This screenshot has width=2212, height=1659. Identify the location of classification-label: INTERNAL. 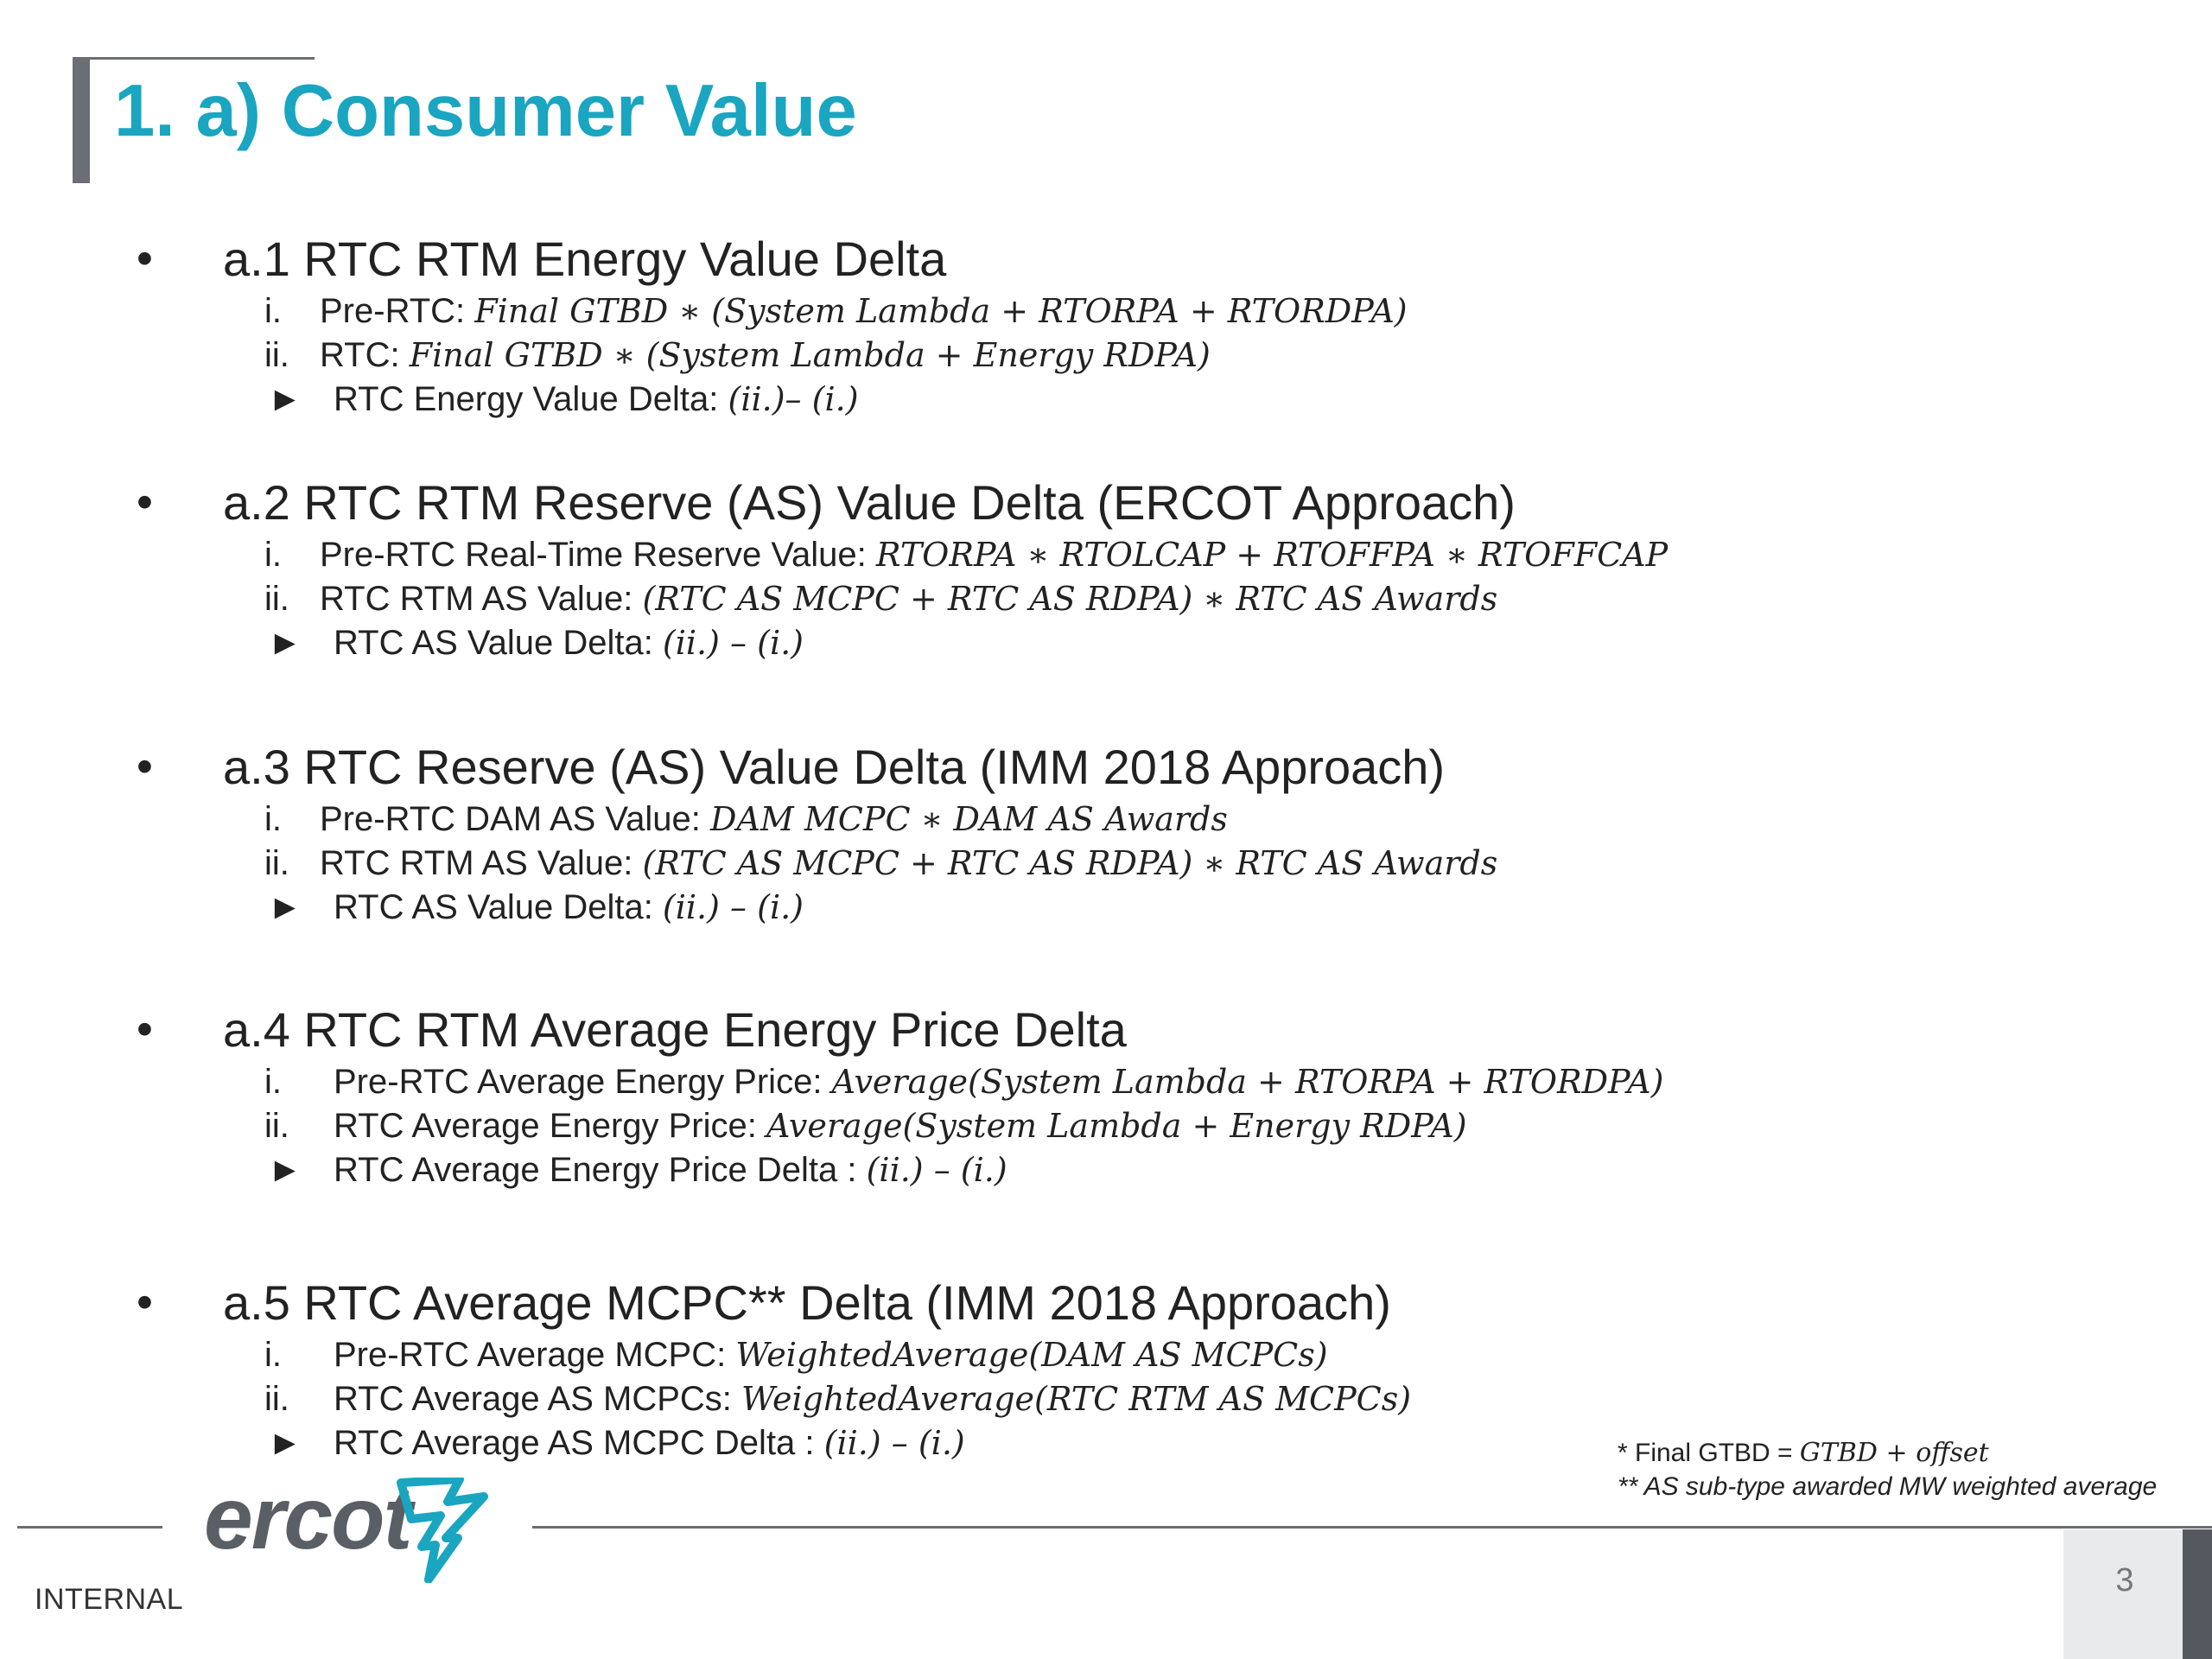
(109, 1599).